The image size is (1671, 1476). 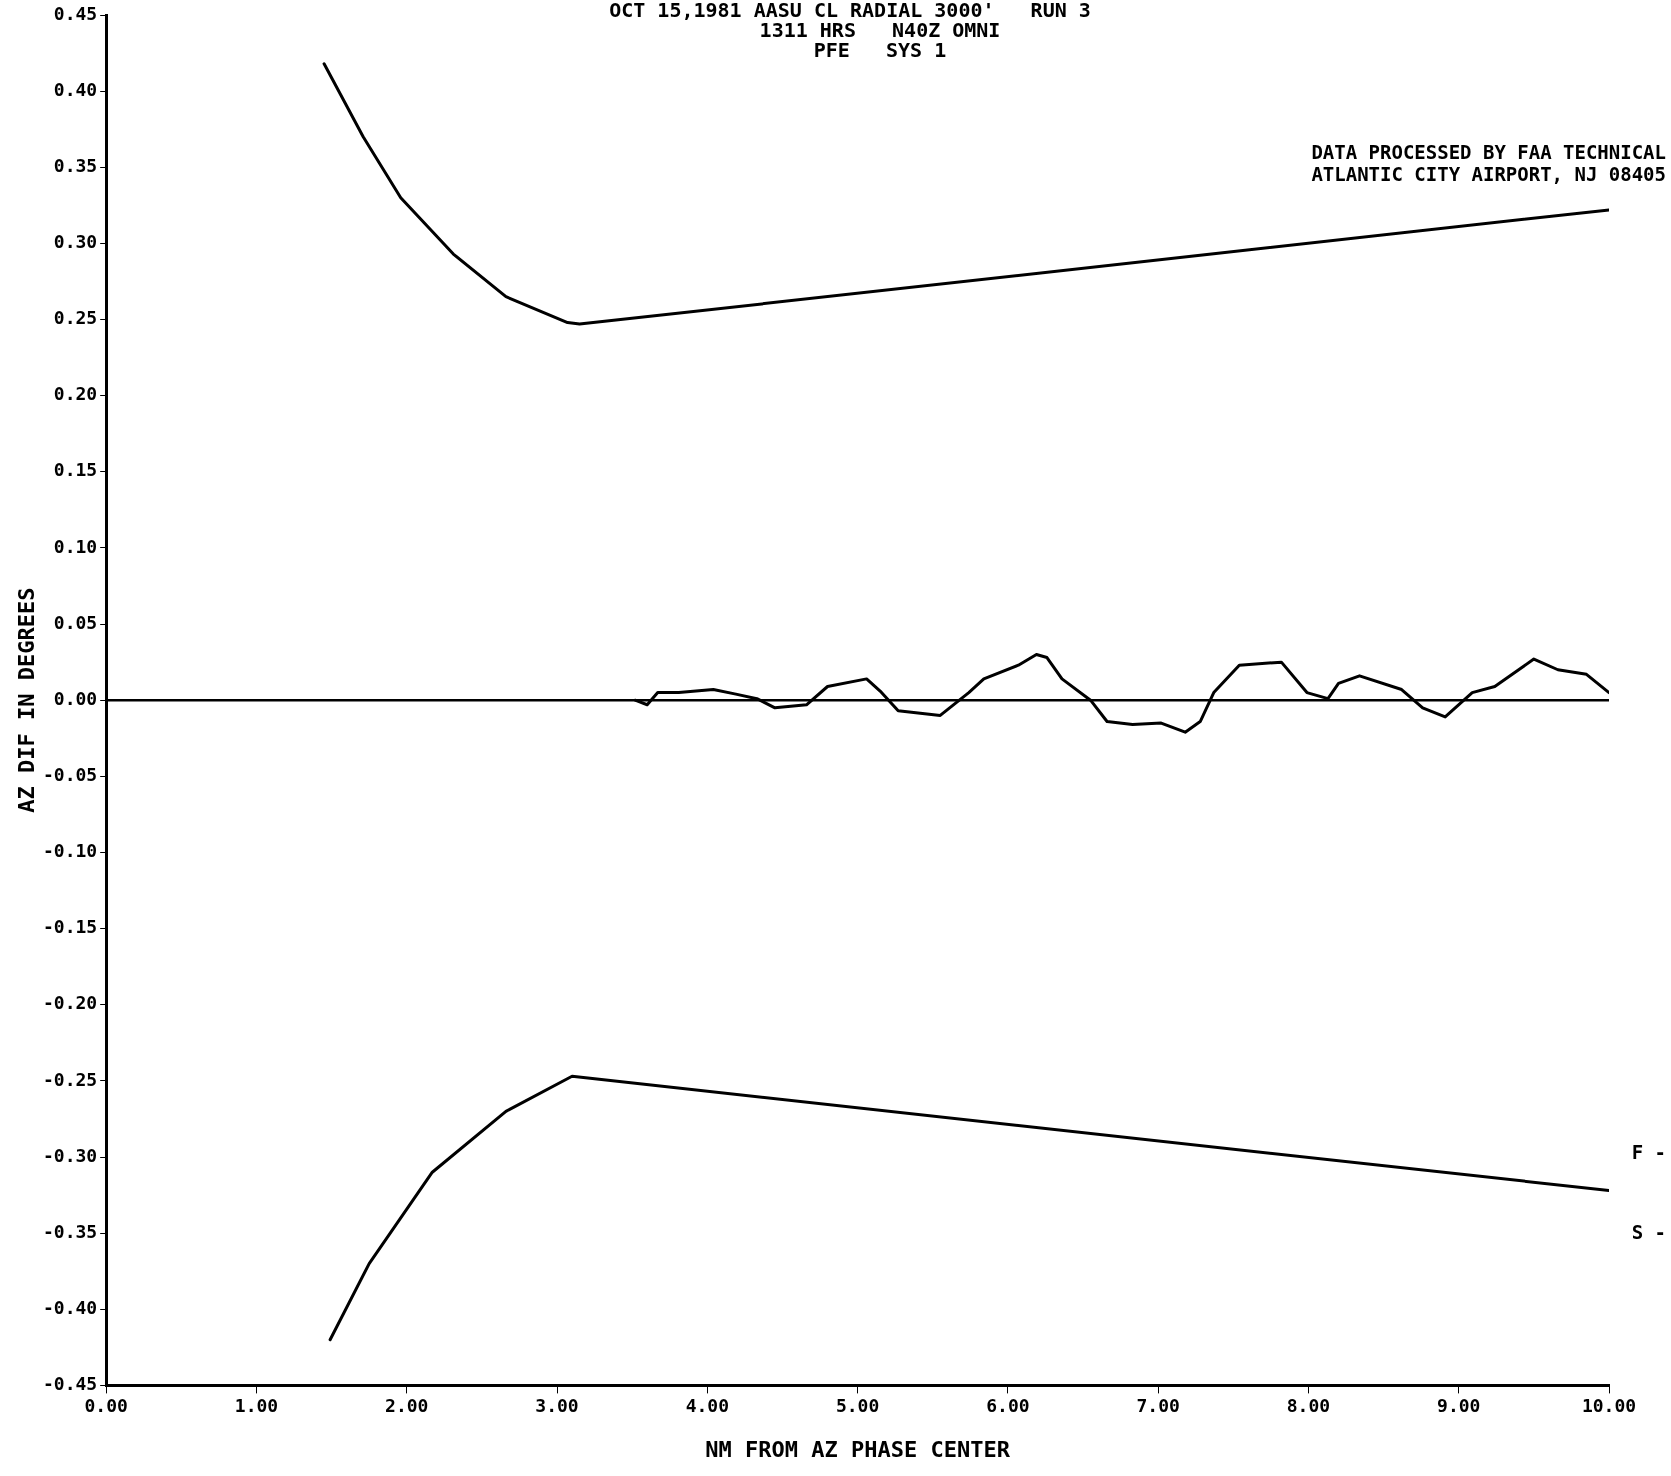 What do you see at coordinates (70, 1079) in the screenshot?
I see `y-tick-label: -0.25` at bounding box center [70, 1079].